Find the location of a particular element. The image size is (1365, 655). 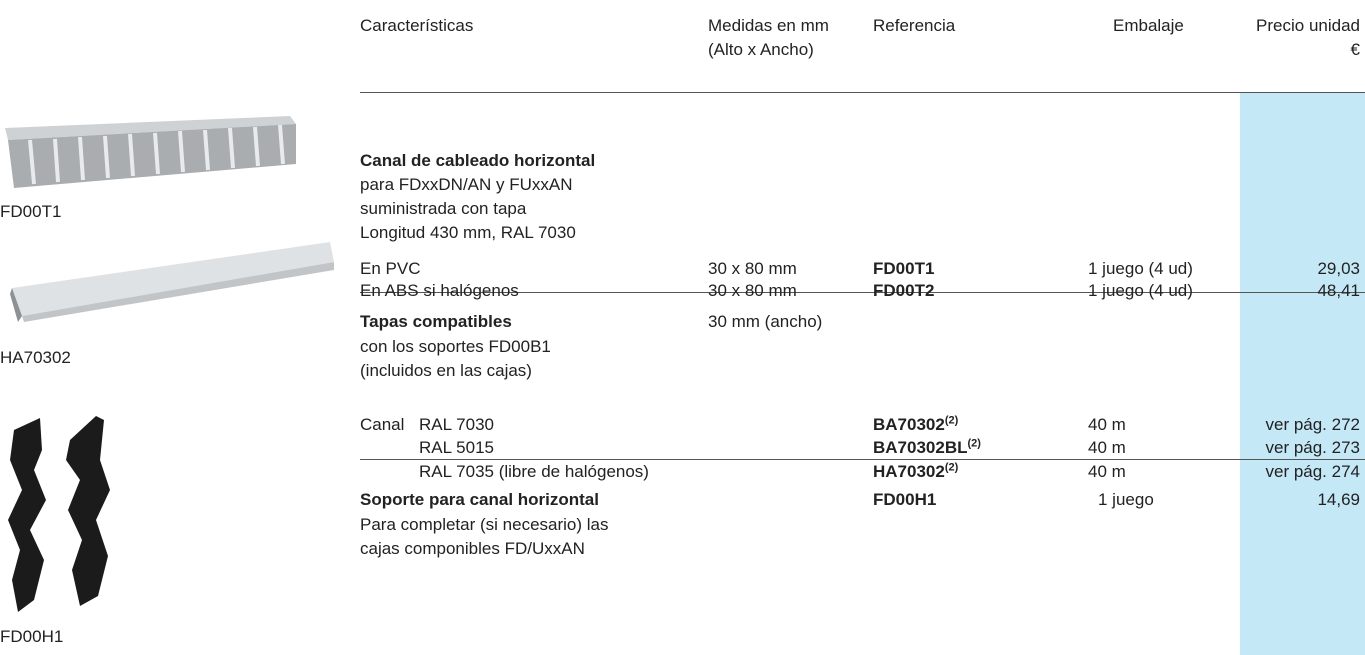

row-price: 29,03 is located at coordinates (1338, 268).